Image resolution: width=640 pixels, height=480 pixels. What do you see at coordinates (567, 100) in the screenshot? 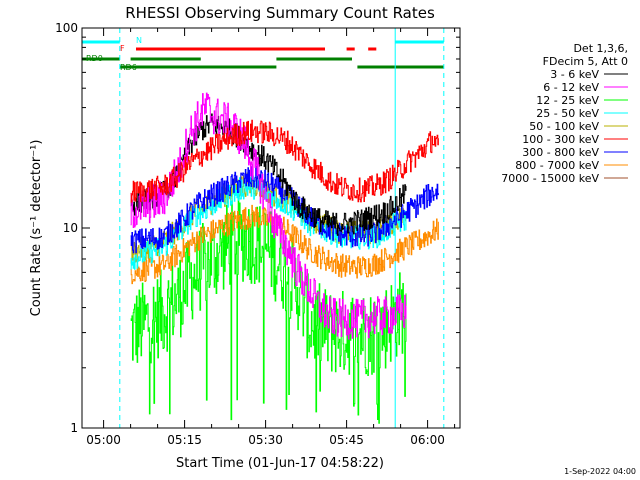
I see `legend-entry-2: 12 - 25 keV` at bounding box center [567, 100].